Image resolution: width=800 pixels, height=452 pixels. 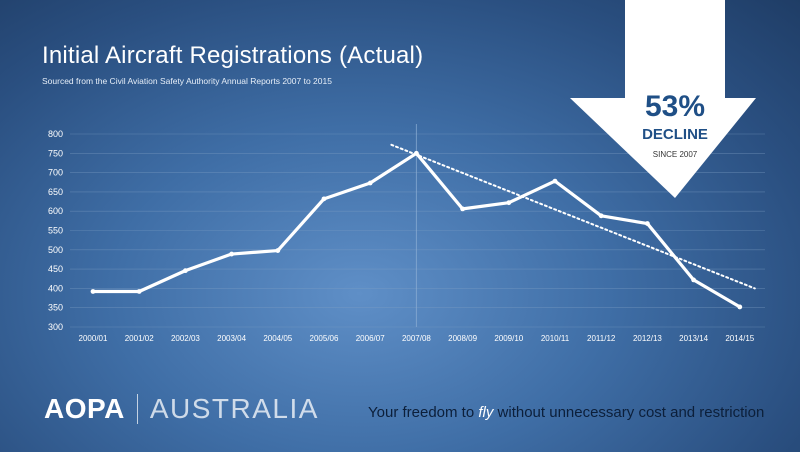 I want to click on y-tick-label: 550, so click(x=55, y=231).